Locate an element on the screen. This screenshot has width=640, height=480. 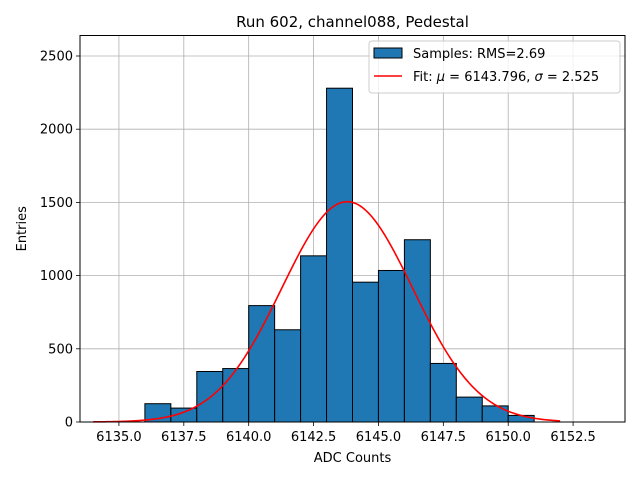
legend-fit-mu-value: = 6143.796, is located at coordinates (489, 77).